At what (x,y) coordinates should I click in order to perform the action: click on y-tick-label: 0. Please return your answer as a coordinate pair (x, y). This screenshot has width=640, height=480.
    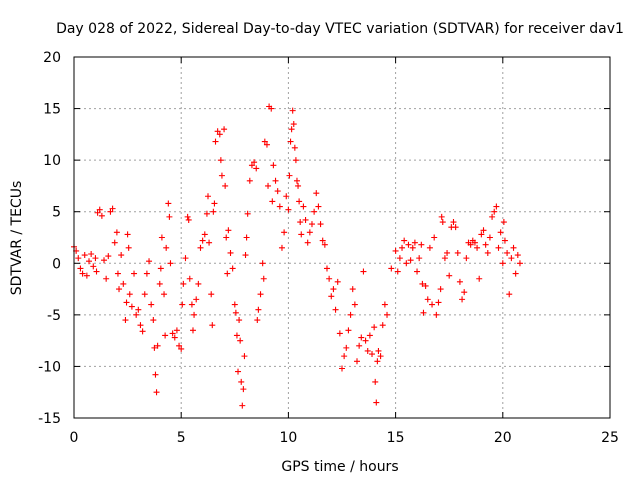
    Looking at the image, I should click on (56, 264).